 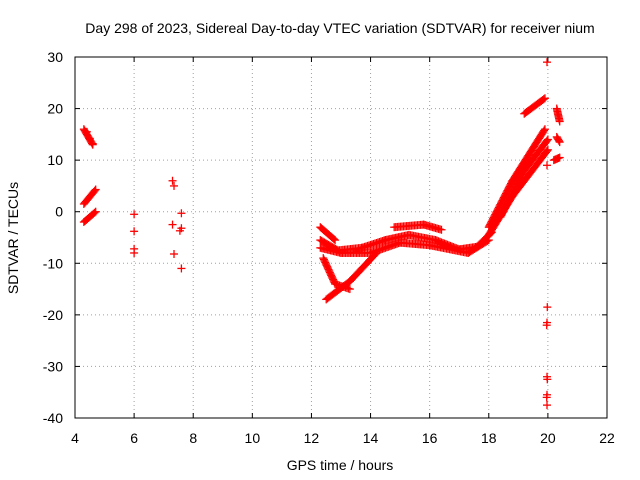 I want to click on x-axis-label: GPS time / hours, so click(x=340, y=465).